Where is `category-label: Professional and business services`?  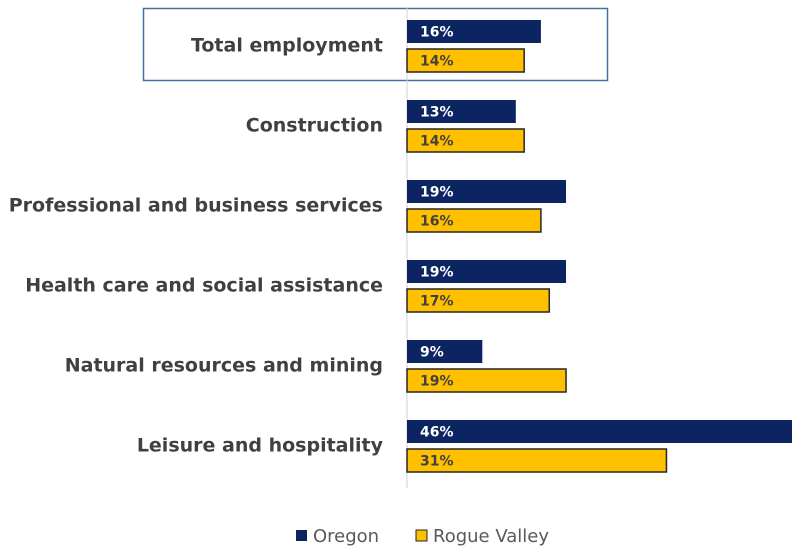
category-label: Professional and business services is located at coordinates (196, 206).